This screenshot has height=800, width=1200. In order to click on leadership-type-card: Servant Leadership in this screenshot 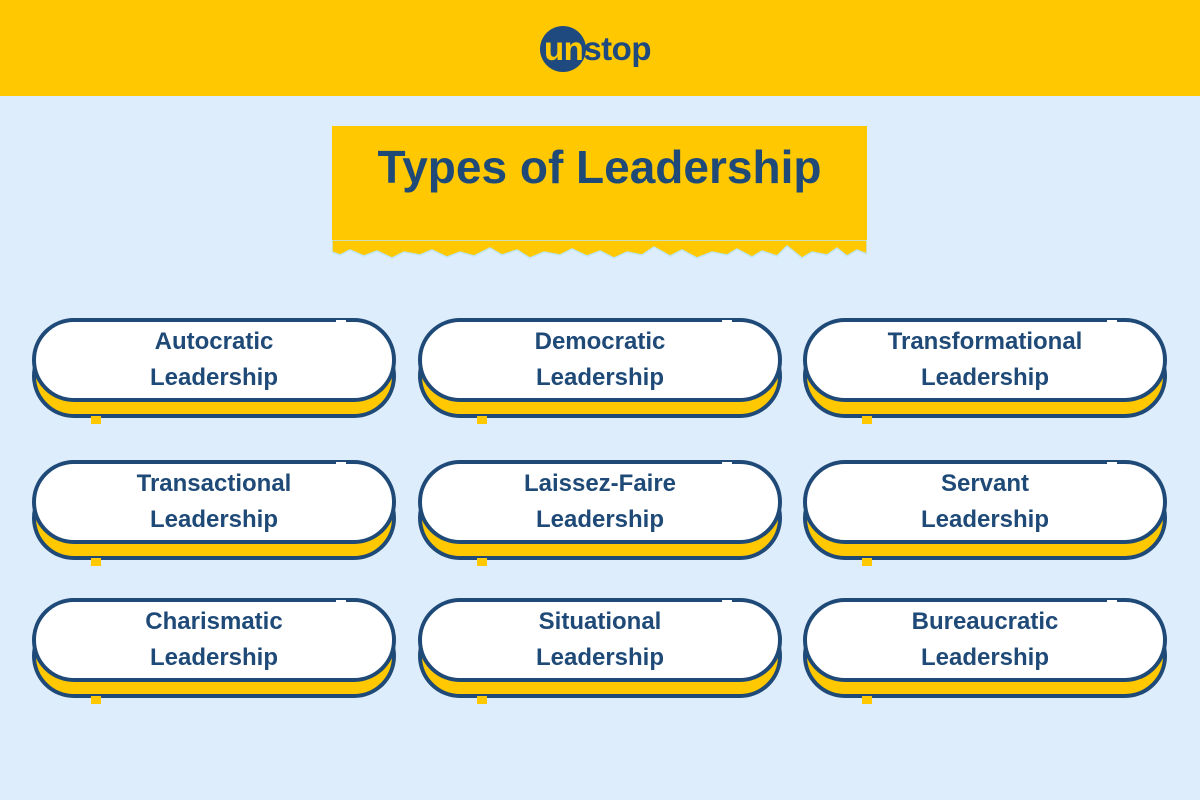, I will do `click(985, 513)`.